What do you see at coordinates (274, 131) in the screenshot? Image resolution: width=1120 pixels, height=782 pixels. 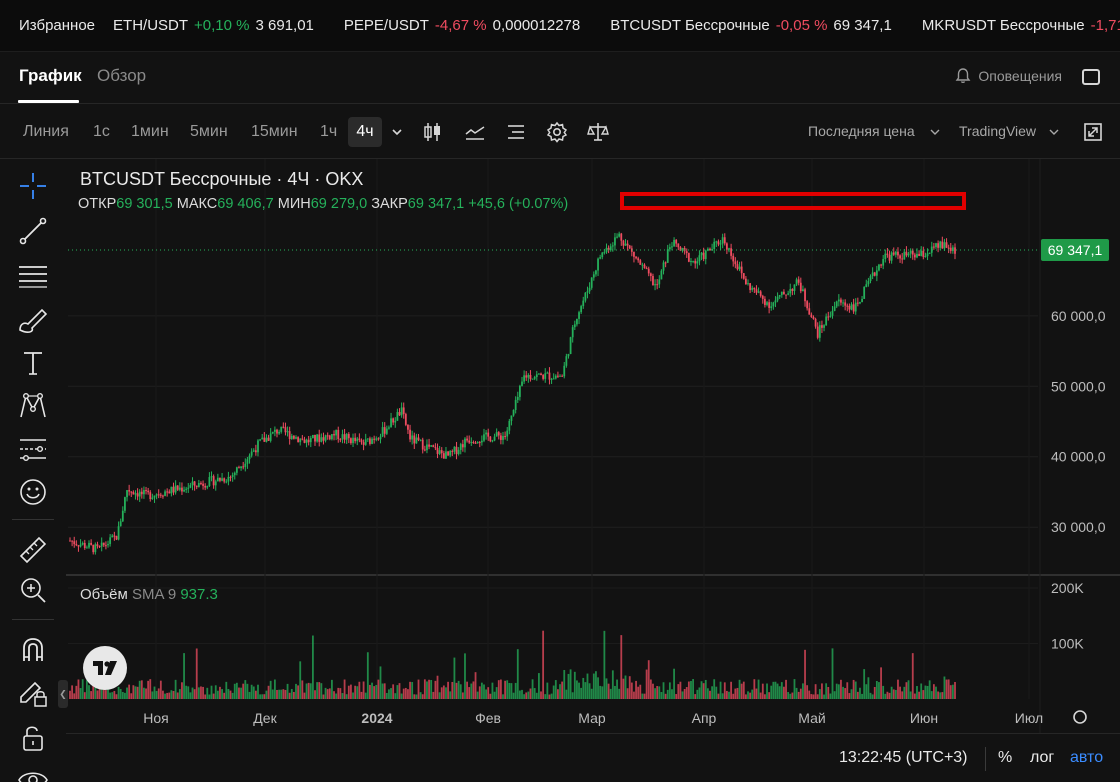 I see `interval-15m: 15мин` at bounding box center [274, 131].